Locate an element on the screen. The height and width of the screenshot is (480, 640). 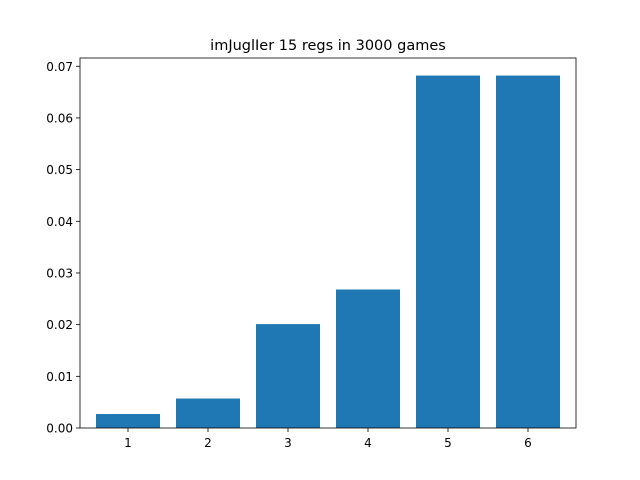
y-tick-label-1: 0.01 is located at coordinates (59, 377).